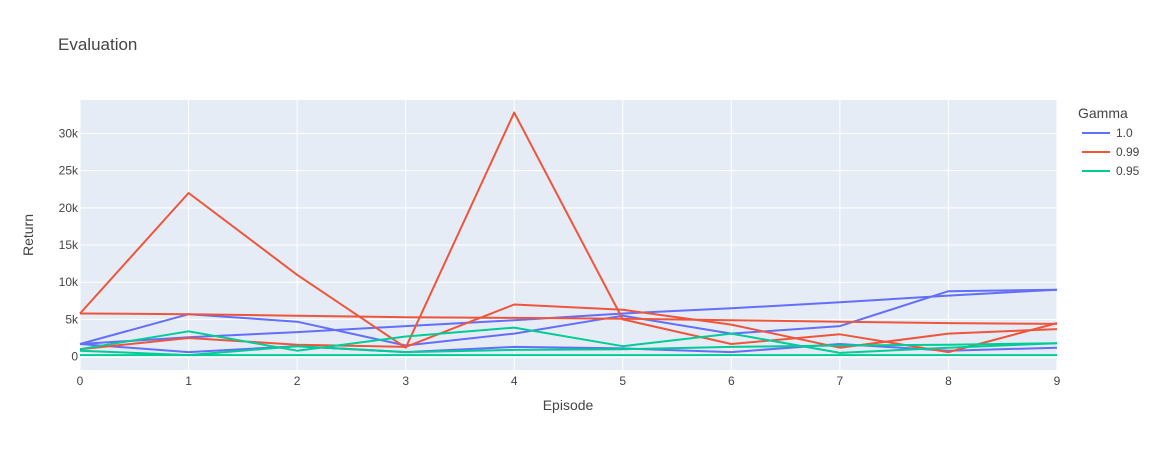  I want to click on x-axis-ticks: 0 1 2 3 4 5 6 7 8 9, so click(569, 381).